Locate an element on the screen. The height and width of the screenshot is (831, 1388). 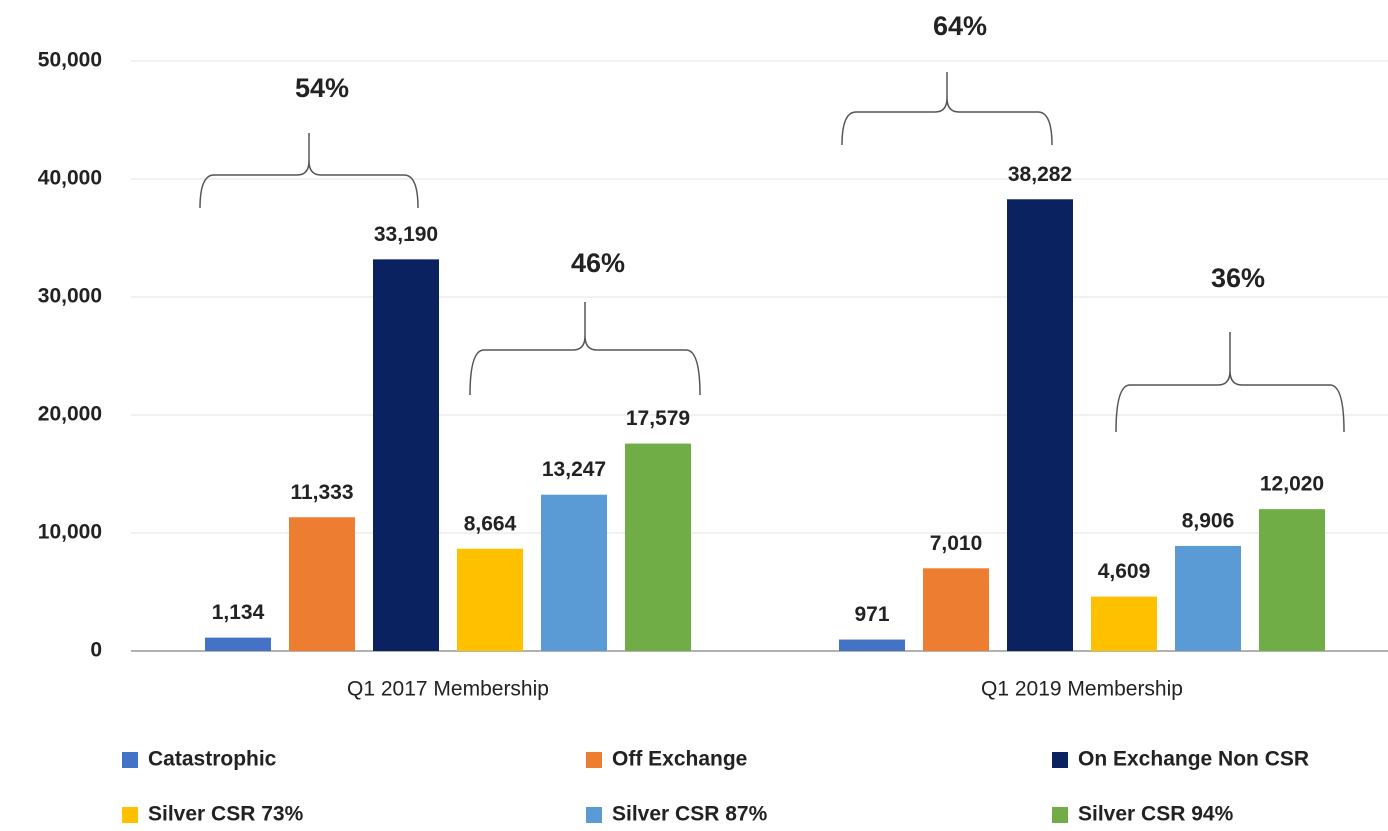
annotation: 36% is located at coordinates (1238, 278).